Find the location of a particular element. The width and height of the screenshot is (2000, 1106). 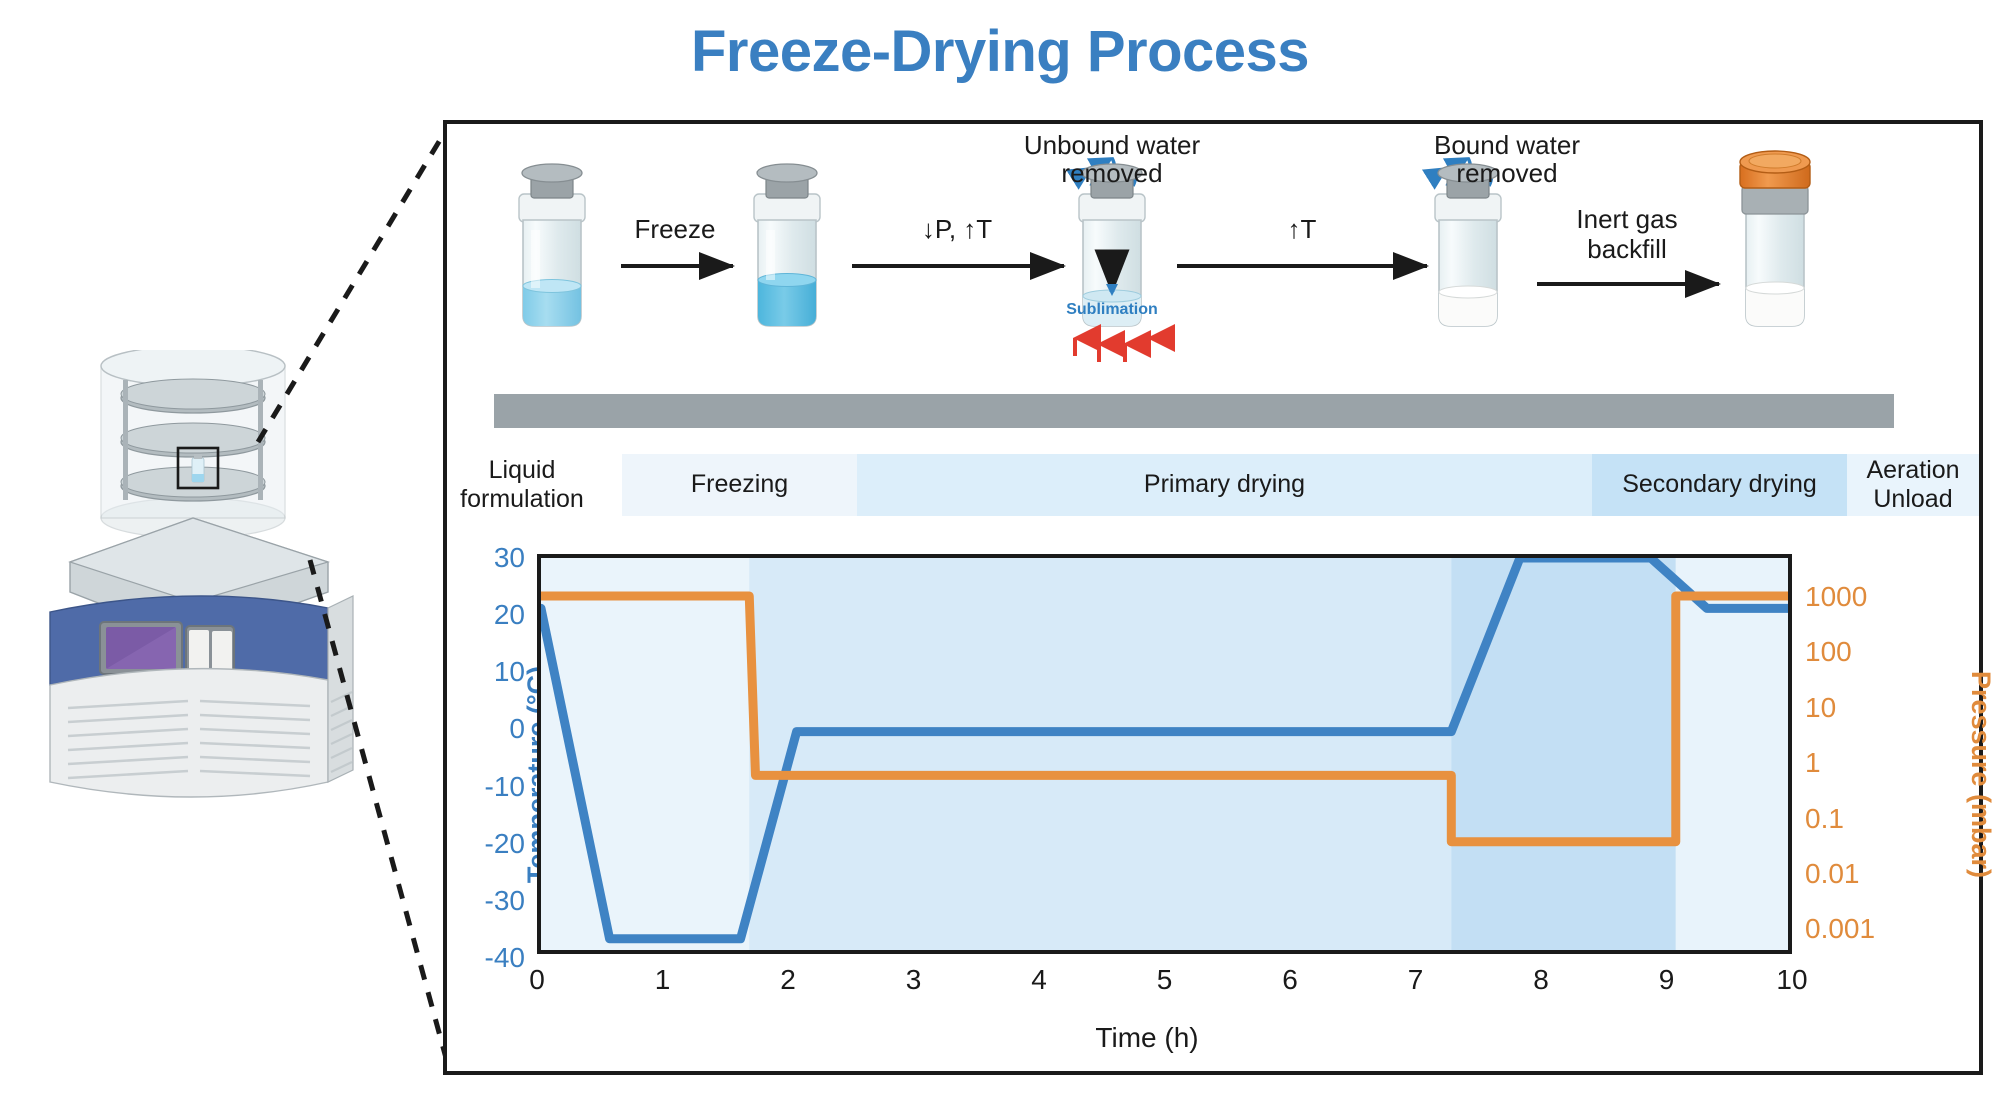

y-tick-right: 1 is located at coordinates (1813, 763).